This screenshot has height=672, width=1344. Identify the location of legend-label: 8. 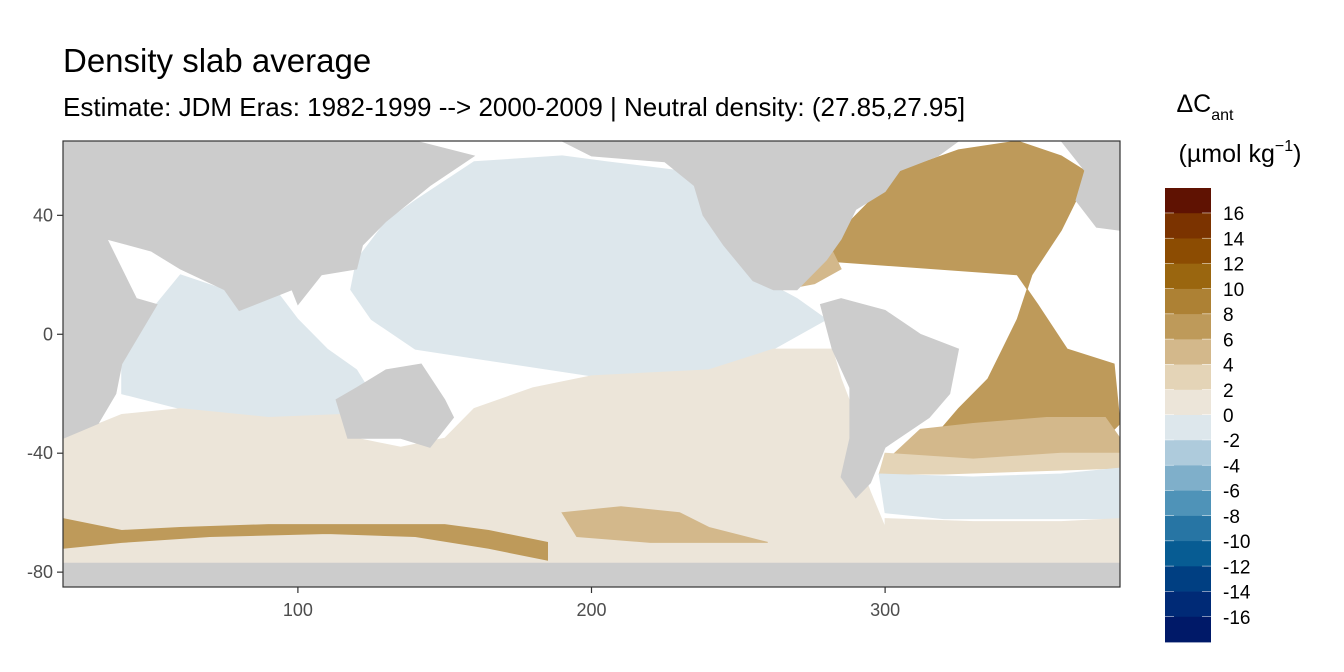
(1228, 315).